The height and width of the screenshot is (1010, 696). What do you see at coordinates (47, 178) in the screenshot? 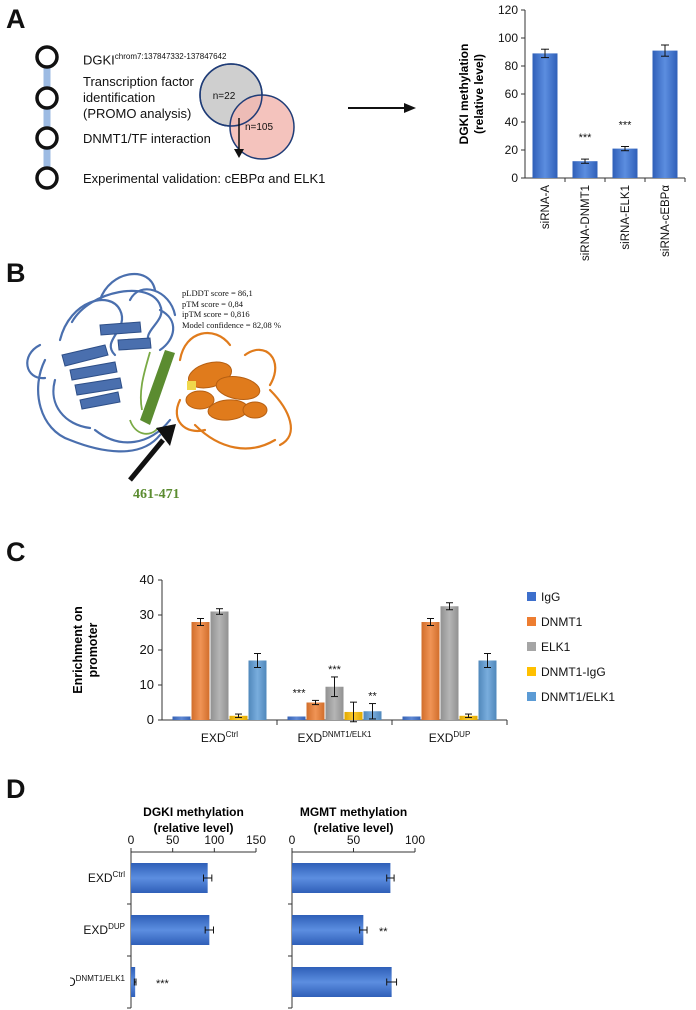
I see `workflow-step-4-node` at bounding box center [47, 178].